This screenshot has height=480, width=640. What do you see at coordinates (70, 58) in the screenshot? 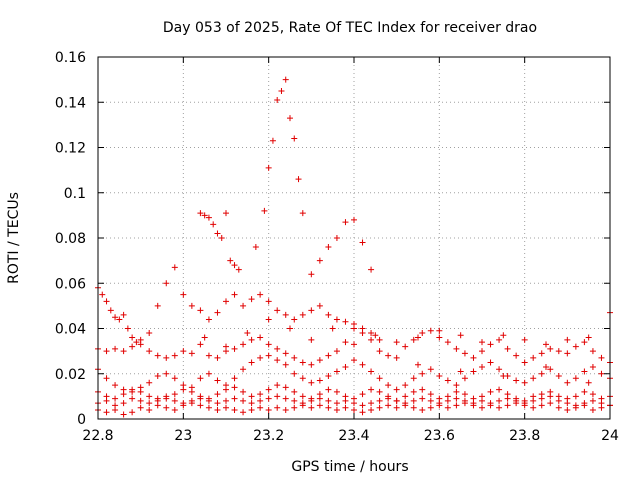
I see `y-tick-label: 0.16` at bounding box center [70, 58].